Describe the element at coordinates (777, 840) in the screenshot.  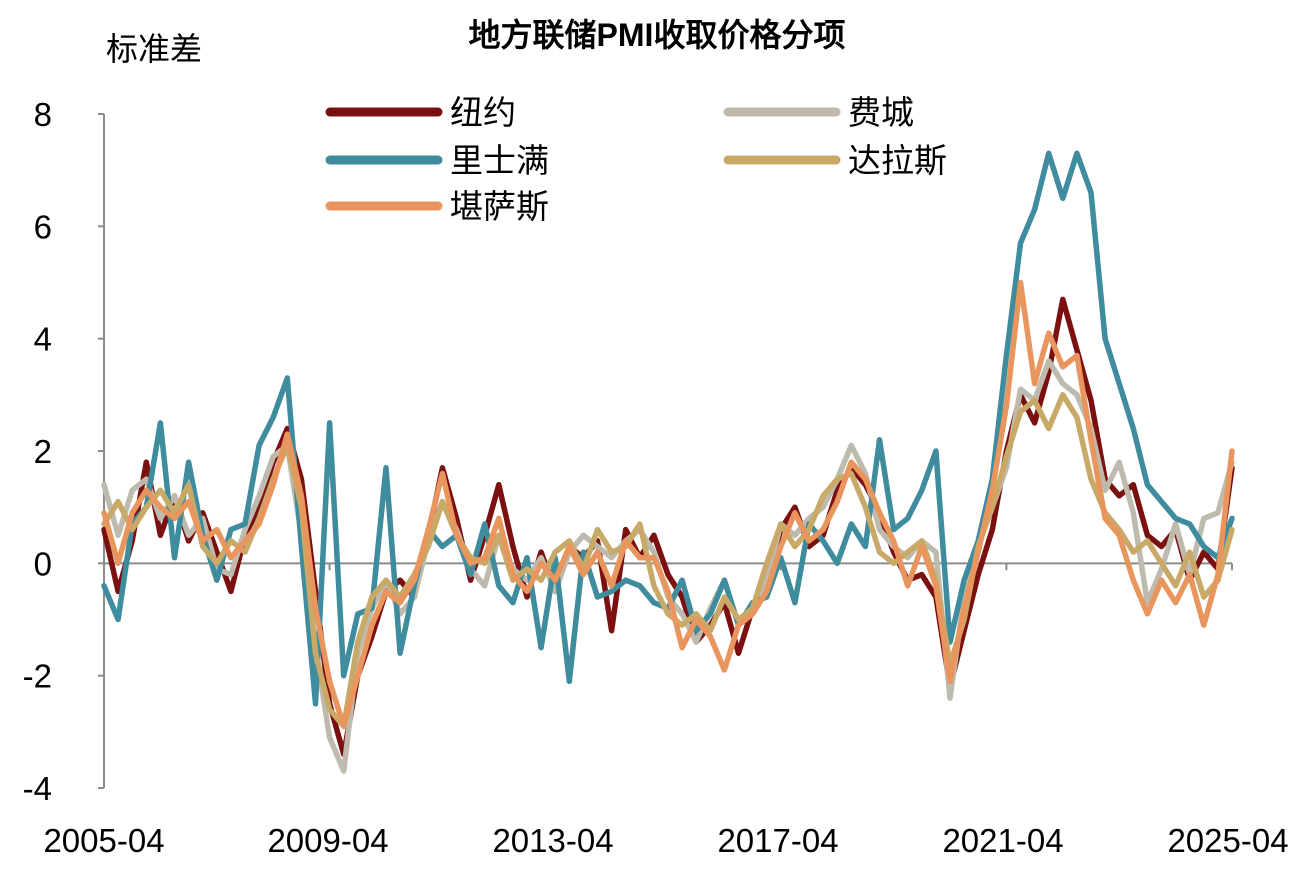
I see `x-tick-label: 2017-04` at that location.